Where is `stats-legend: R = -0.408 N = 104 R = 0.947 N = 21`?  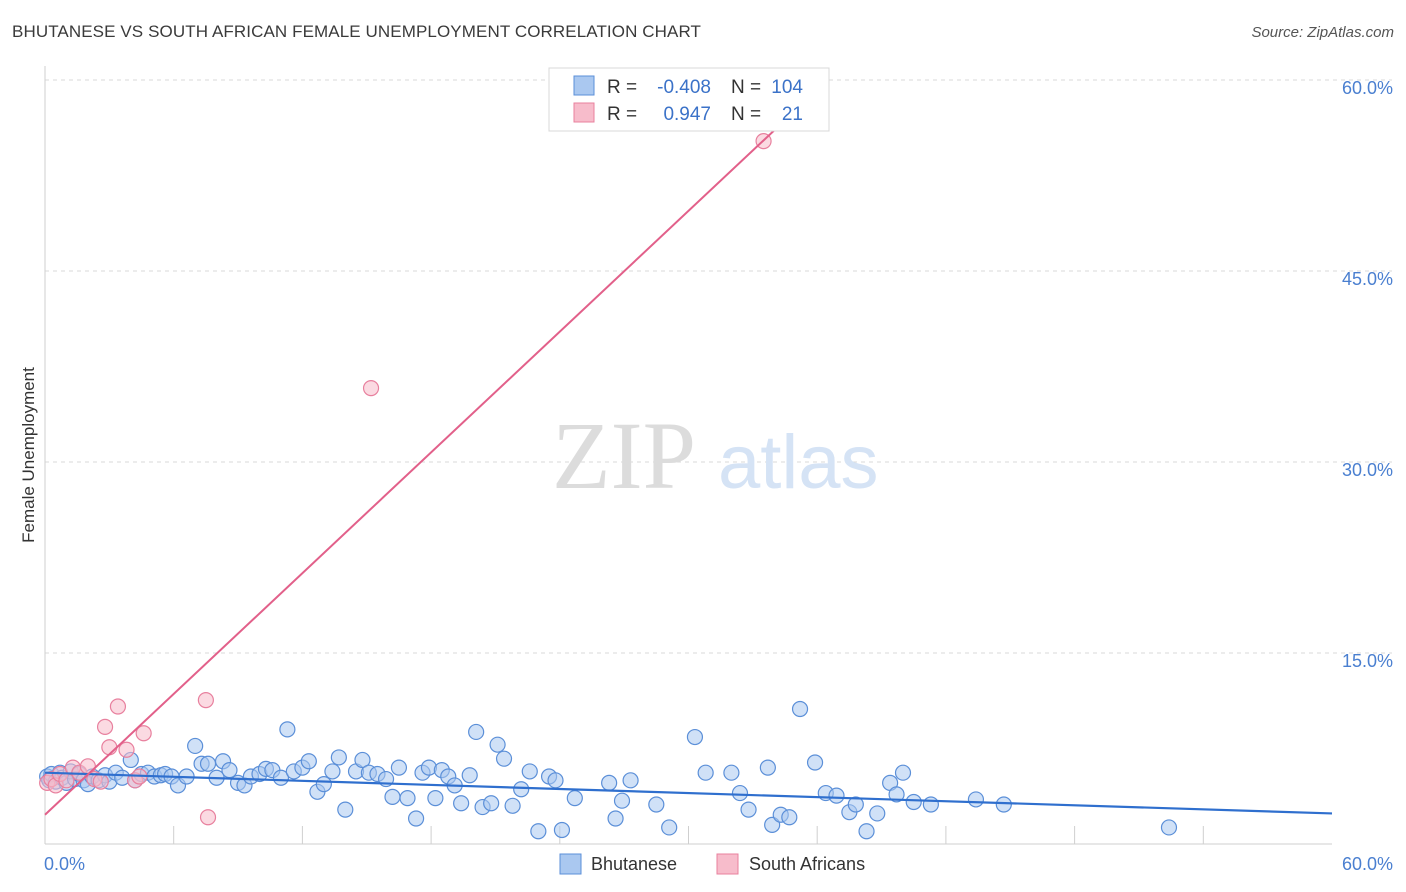 stats-legend: R = -0.408 N = 104 R = 0.947 N = 21 is located at coordinates (689, 99).